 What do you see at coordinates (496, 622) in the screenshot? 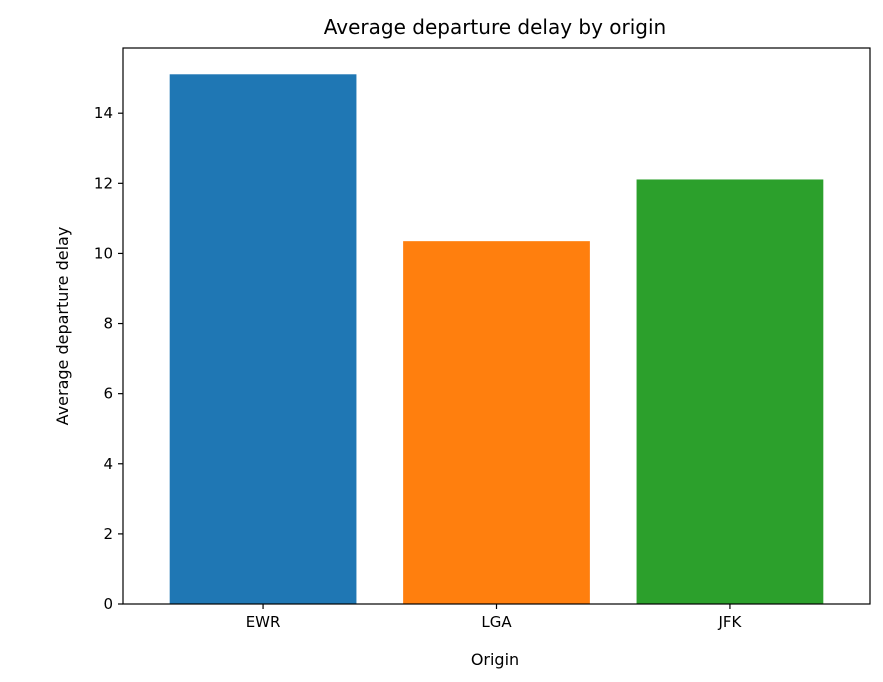
I see `x-tick-label: LGA` at bounding box center [496, 622].